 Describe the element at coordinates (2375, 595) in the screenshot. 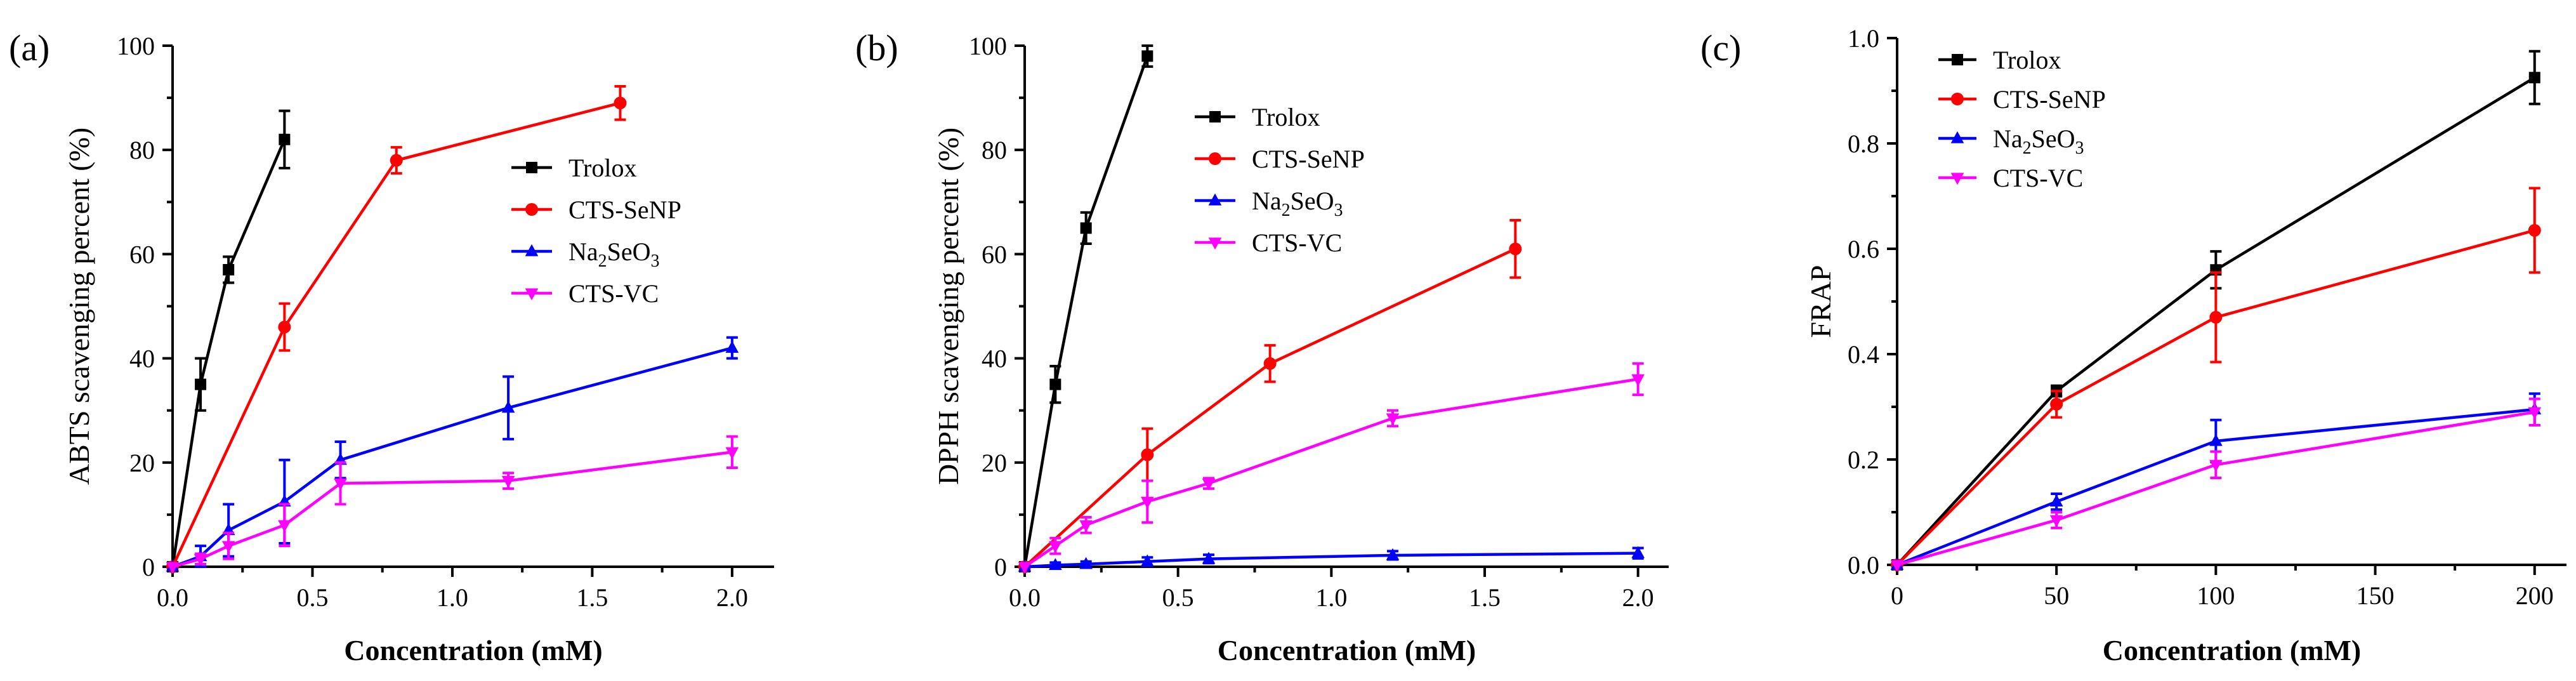

I see `x-tick-label: 150` at that location.